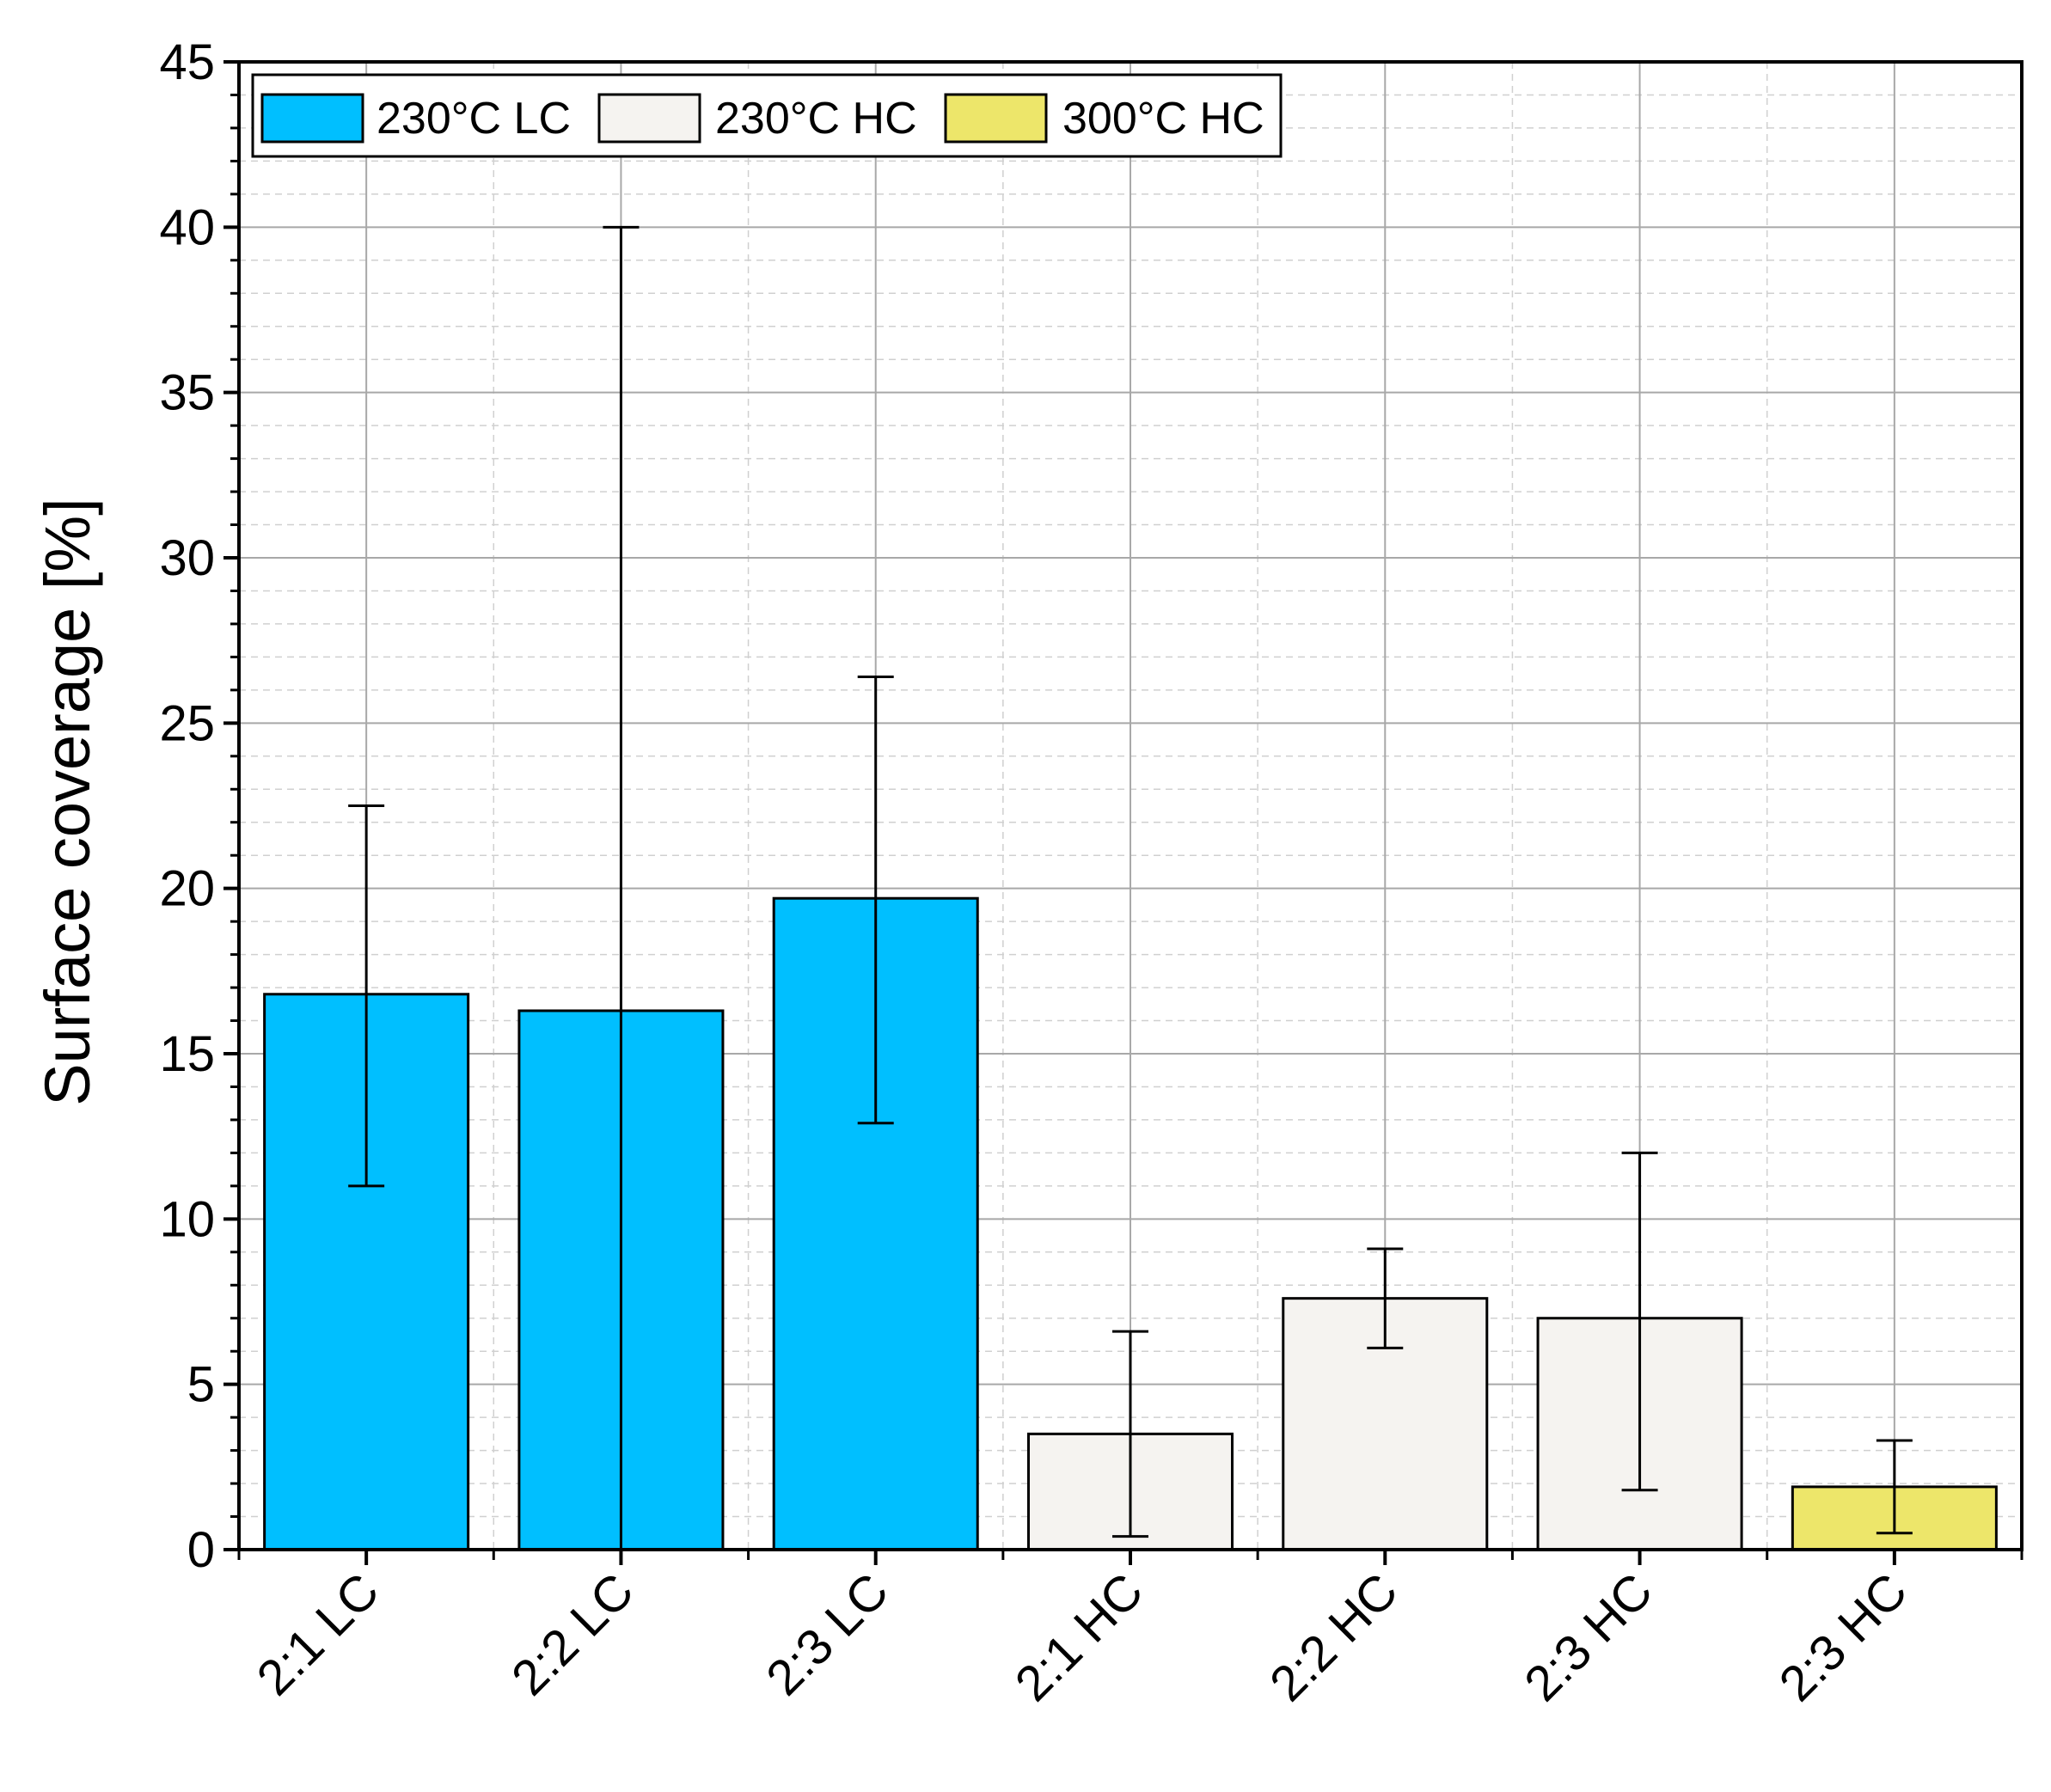 This screenshot has height=1792, width=2051. Describe the element at coordinates (187, 723) in the screenshot. I see `y-tick-label: 25` at that location.